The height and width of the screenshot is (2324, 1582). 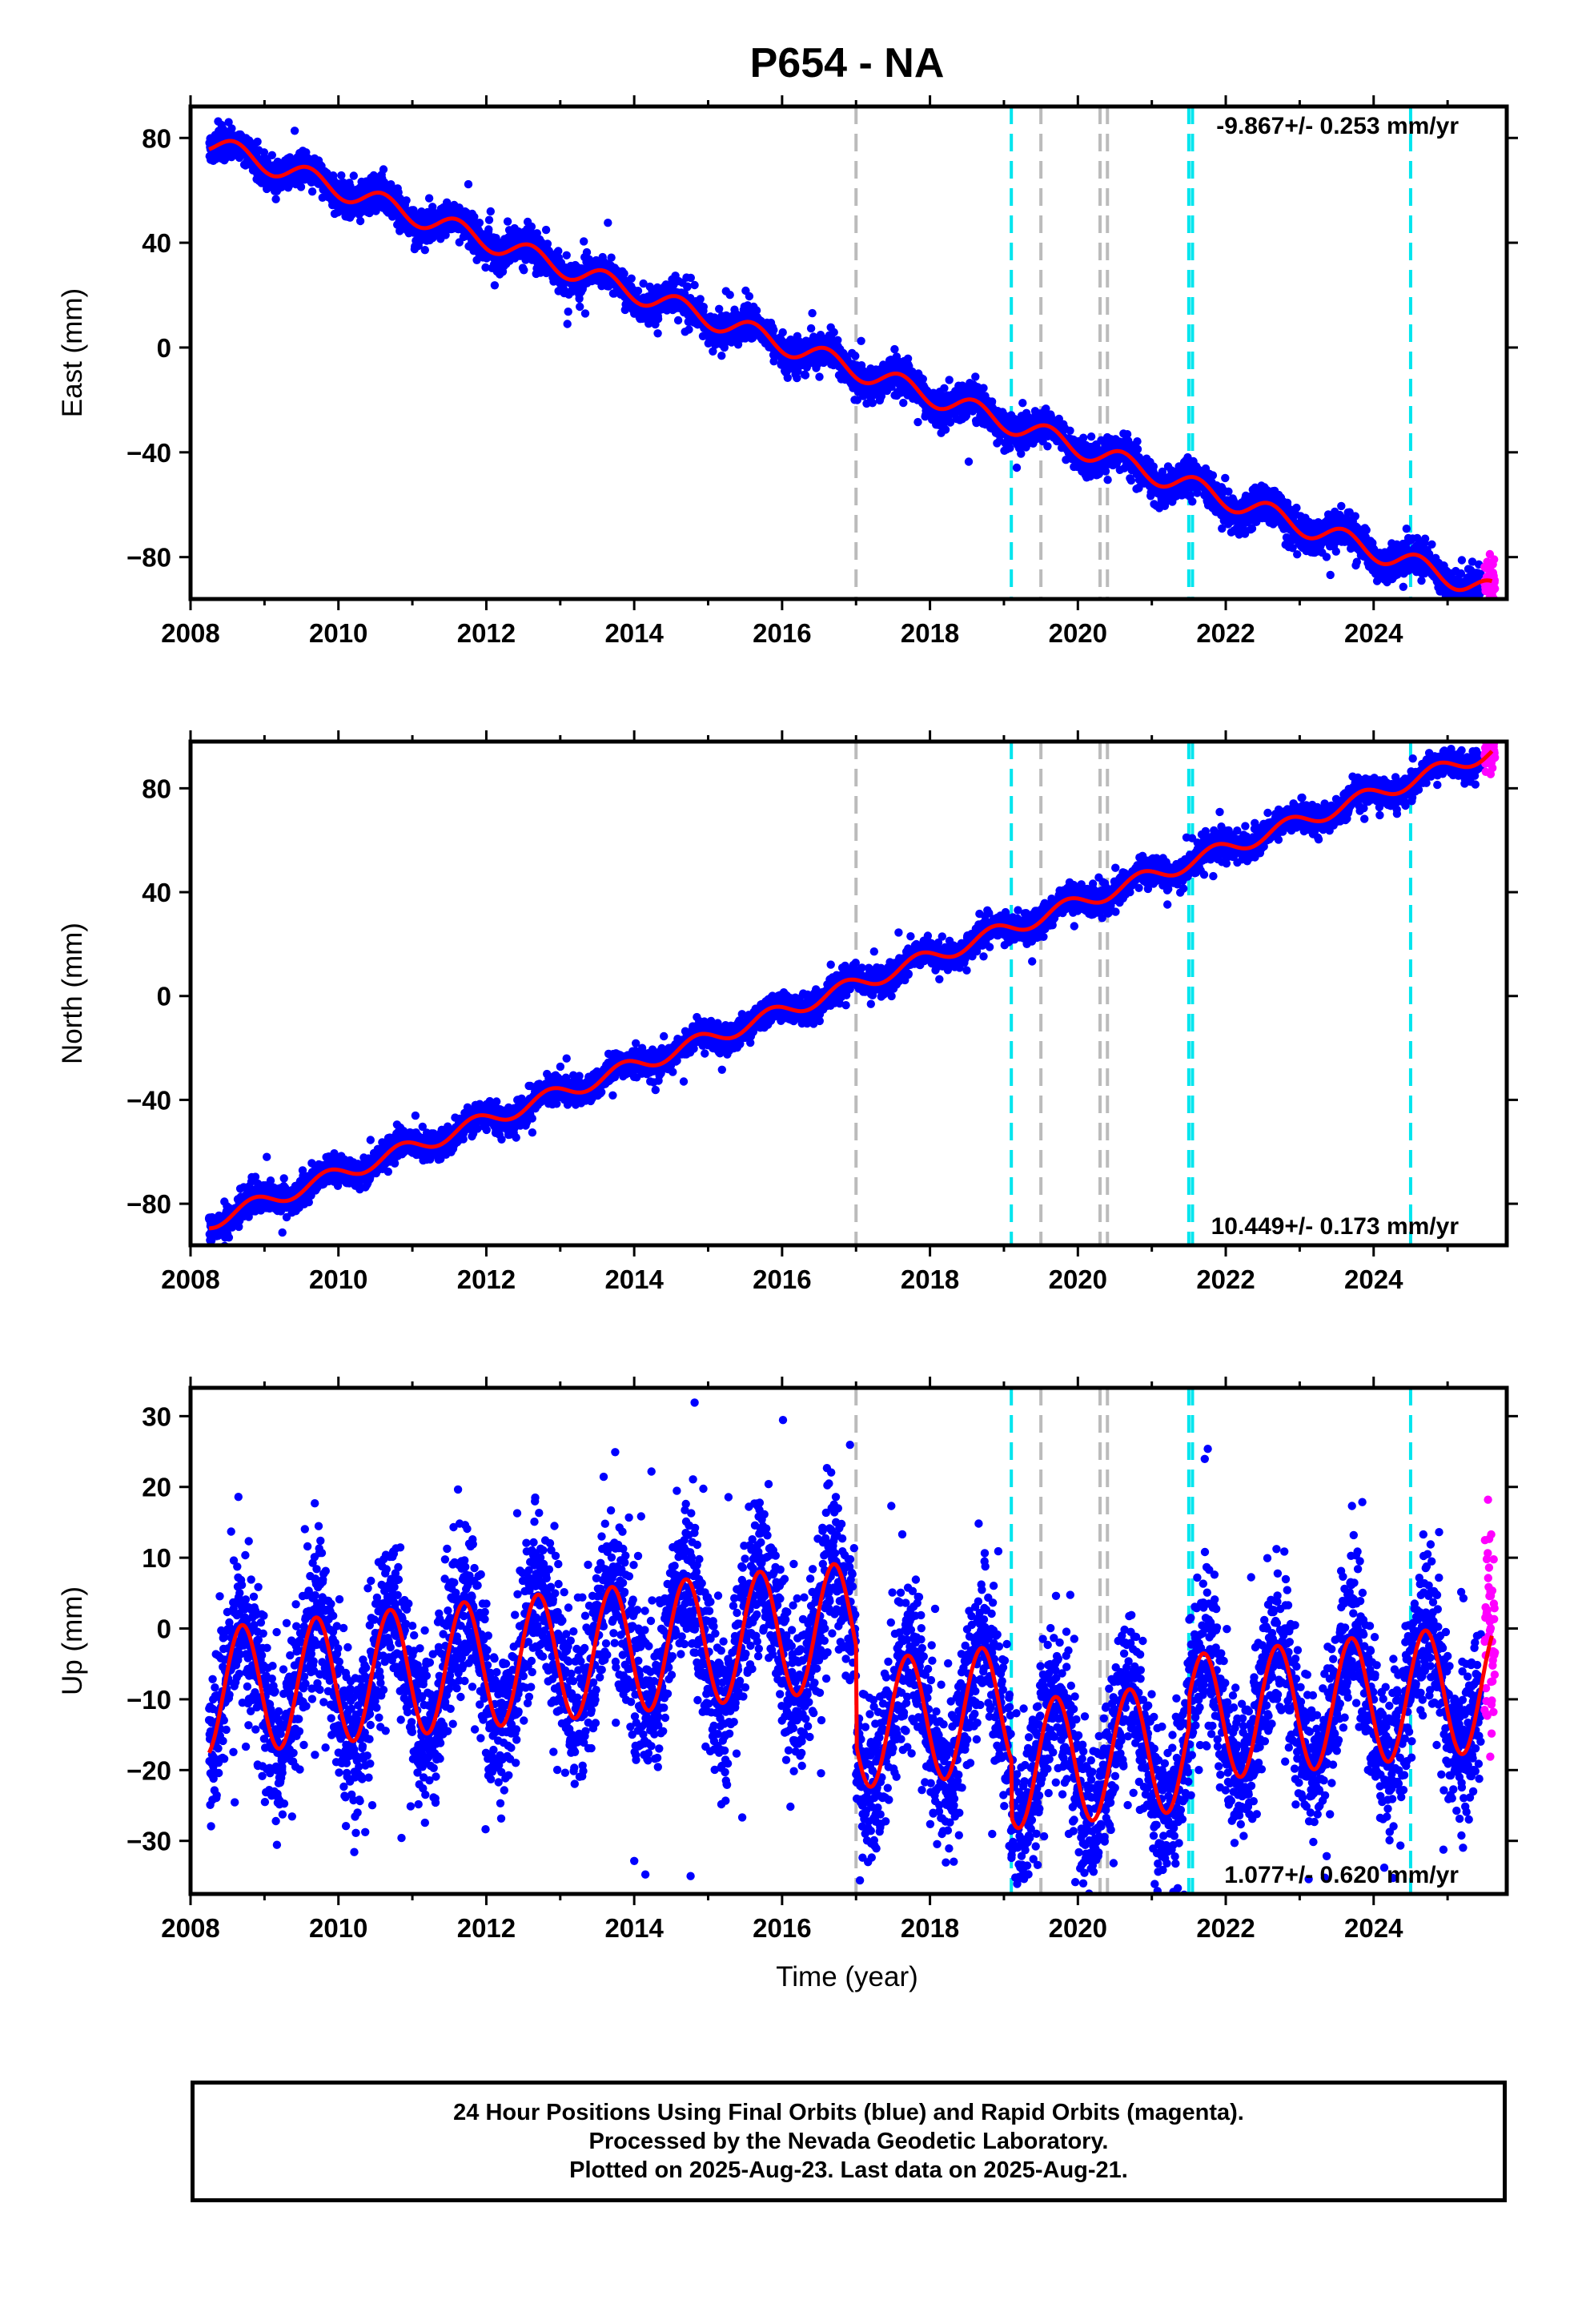 What do you see at coordinates (847, 63) in the screenshot?
I see `chart-title: P654 - NA` at bounding box center [847, 63].